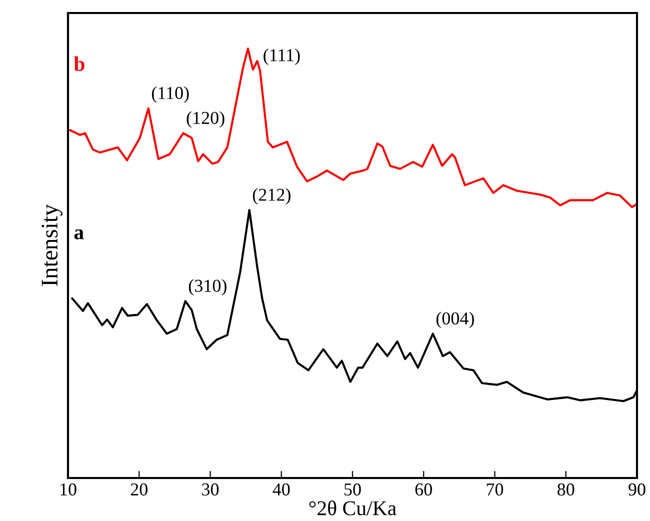  Describe the element at coordinates (210, 489) in the screenshot. I see `x-tick-label: 30` at that location.